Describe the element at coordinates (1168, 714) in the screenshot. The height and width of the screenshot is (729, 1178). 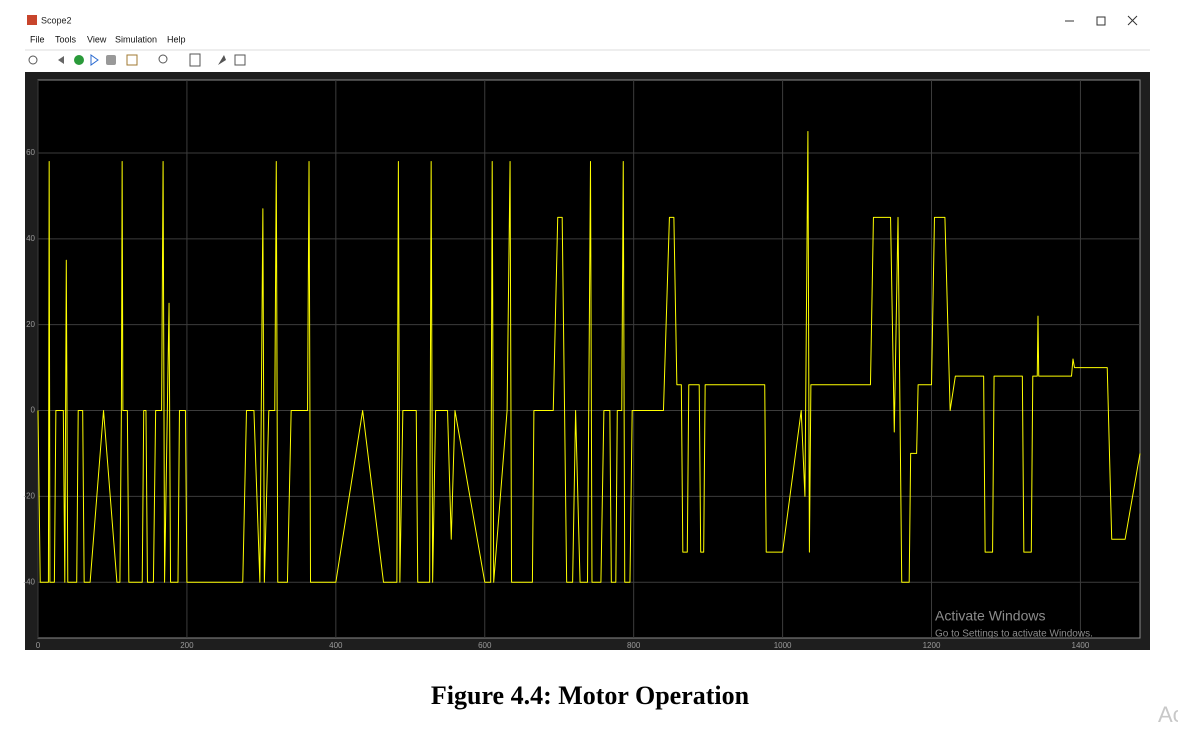
I see `corner-watermark: Ac` at that location.